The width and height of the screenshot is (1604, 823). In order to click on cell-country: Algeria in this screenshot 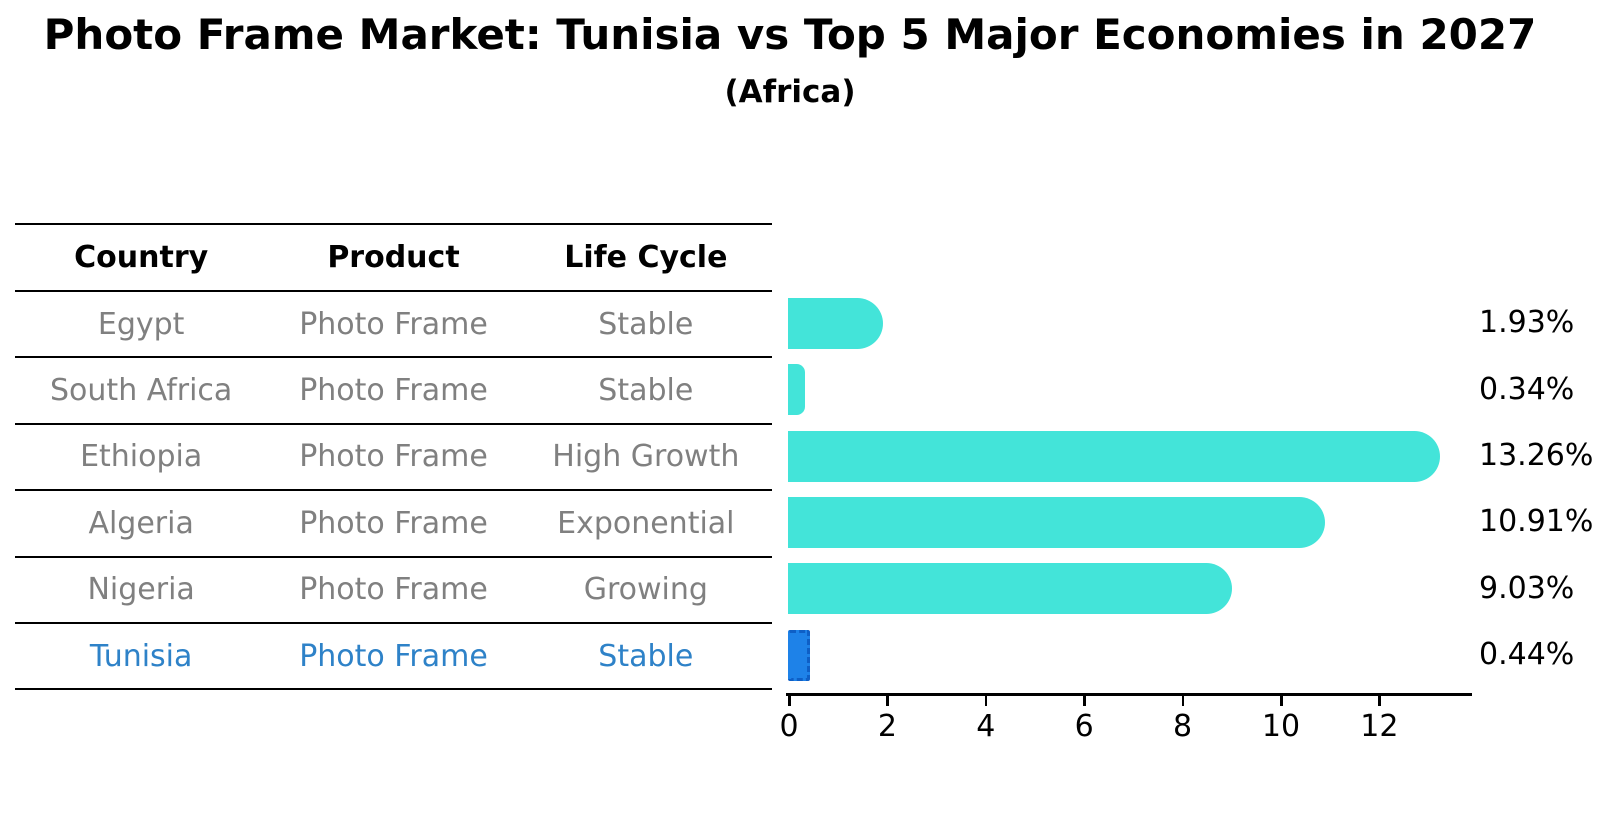, I will do `click(141, 523)`.